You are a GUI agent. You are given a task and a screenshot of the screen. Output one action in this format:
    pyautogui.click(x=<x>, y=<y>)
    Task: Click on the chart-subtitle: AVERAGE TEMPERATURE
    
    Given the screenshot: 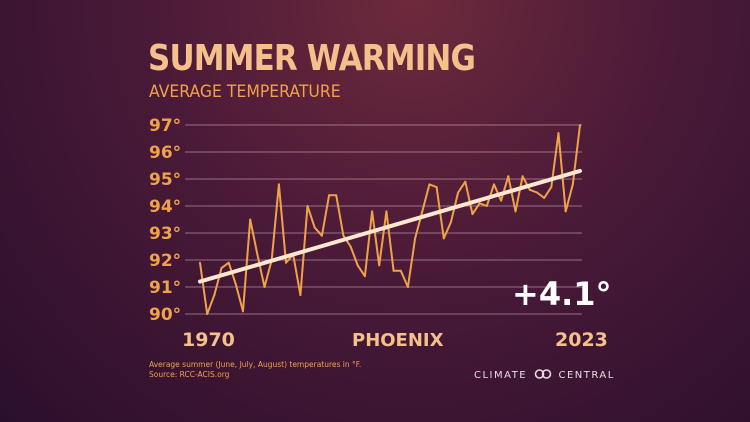 What is the action you would take?
    pyautogui.click(x=245, y=92)
    